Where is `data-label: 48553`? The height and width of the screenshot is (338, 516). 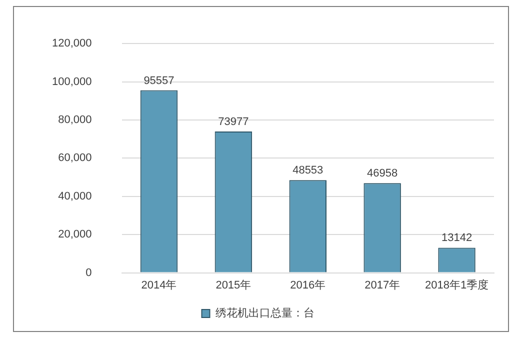 data-label: 48553 is located at coordinates (308, 170).